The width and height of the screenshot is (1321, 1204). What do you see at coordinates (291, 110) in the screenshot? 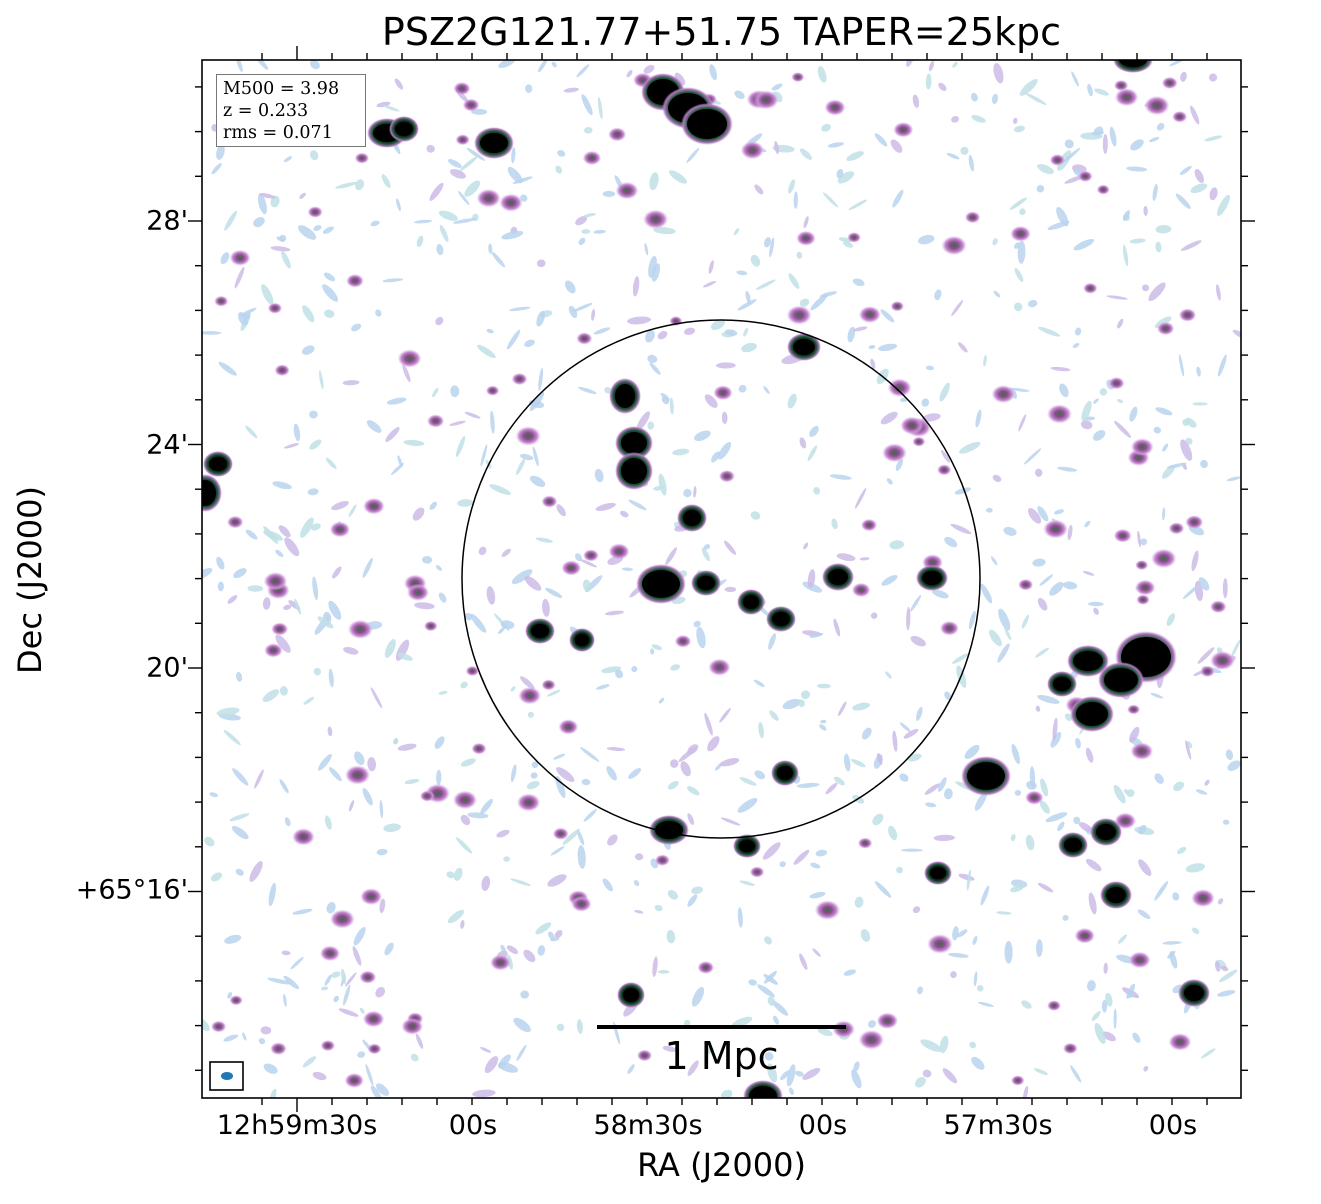
I see `cluster-info-box: M500 = 3.98 z = 0.233 rms = 0.071` at bounding box center [291, 110].